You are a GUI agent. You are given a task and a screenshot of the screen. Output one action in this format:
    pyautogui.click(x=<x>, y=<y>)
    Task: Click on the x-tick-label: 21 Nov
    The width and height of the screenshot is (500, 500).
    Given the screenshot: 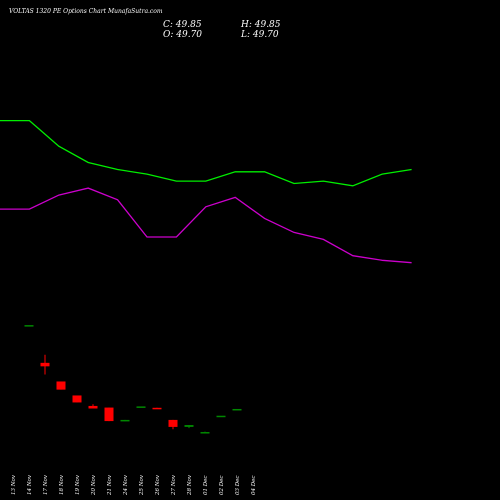 What is the action you would take?
    pyautogui.click(x=110, y=485)
    